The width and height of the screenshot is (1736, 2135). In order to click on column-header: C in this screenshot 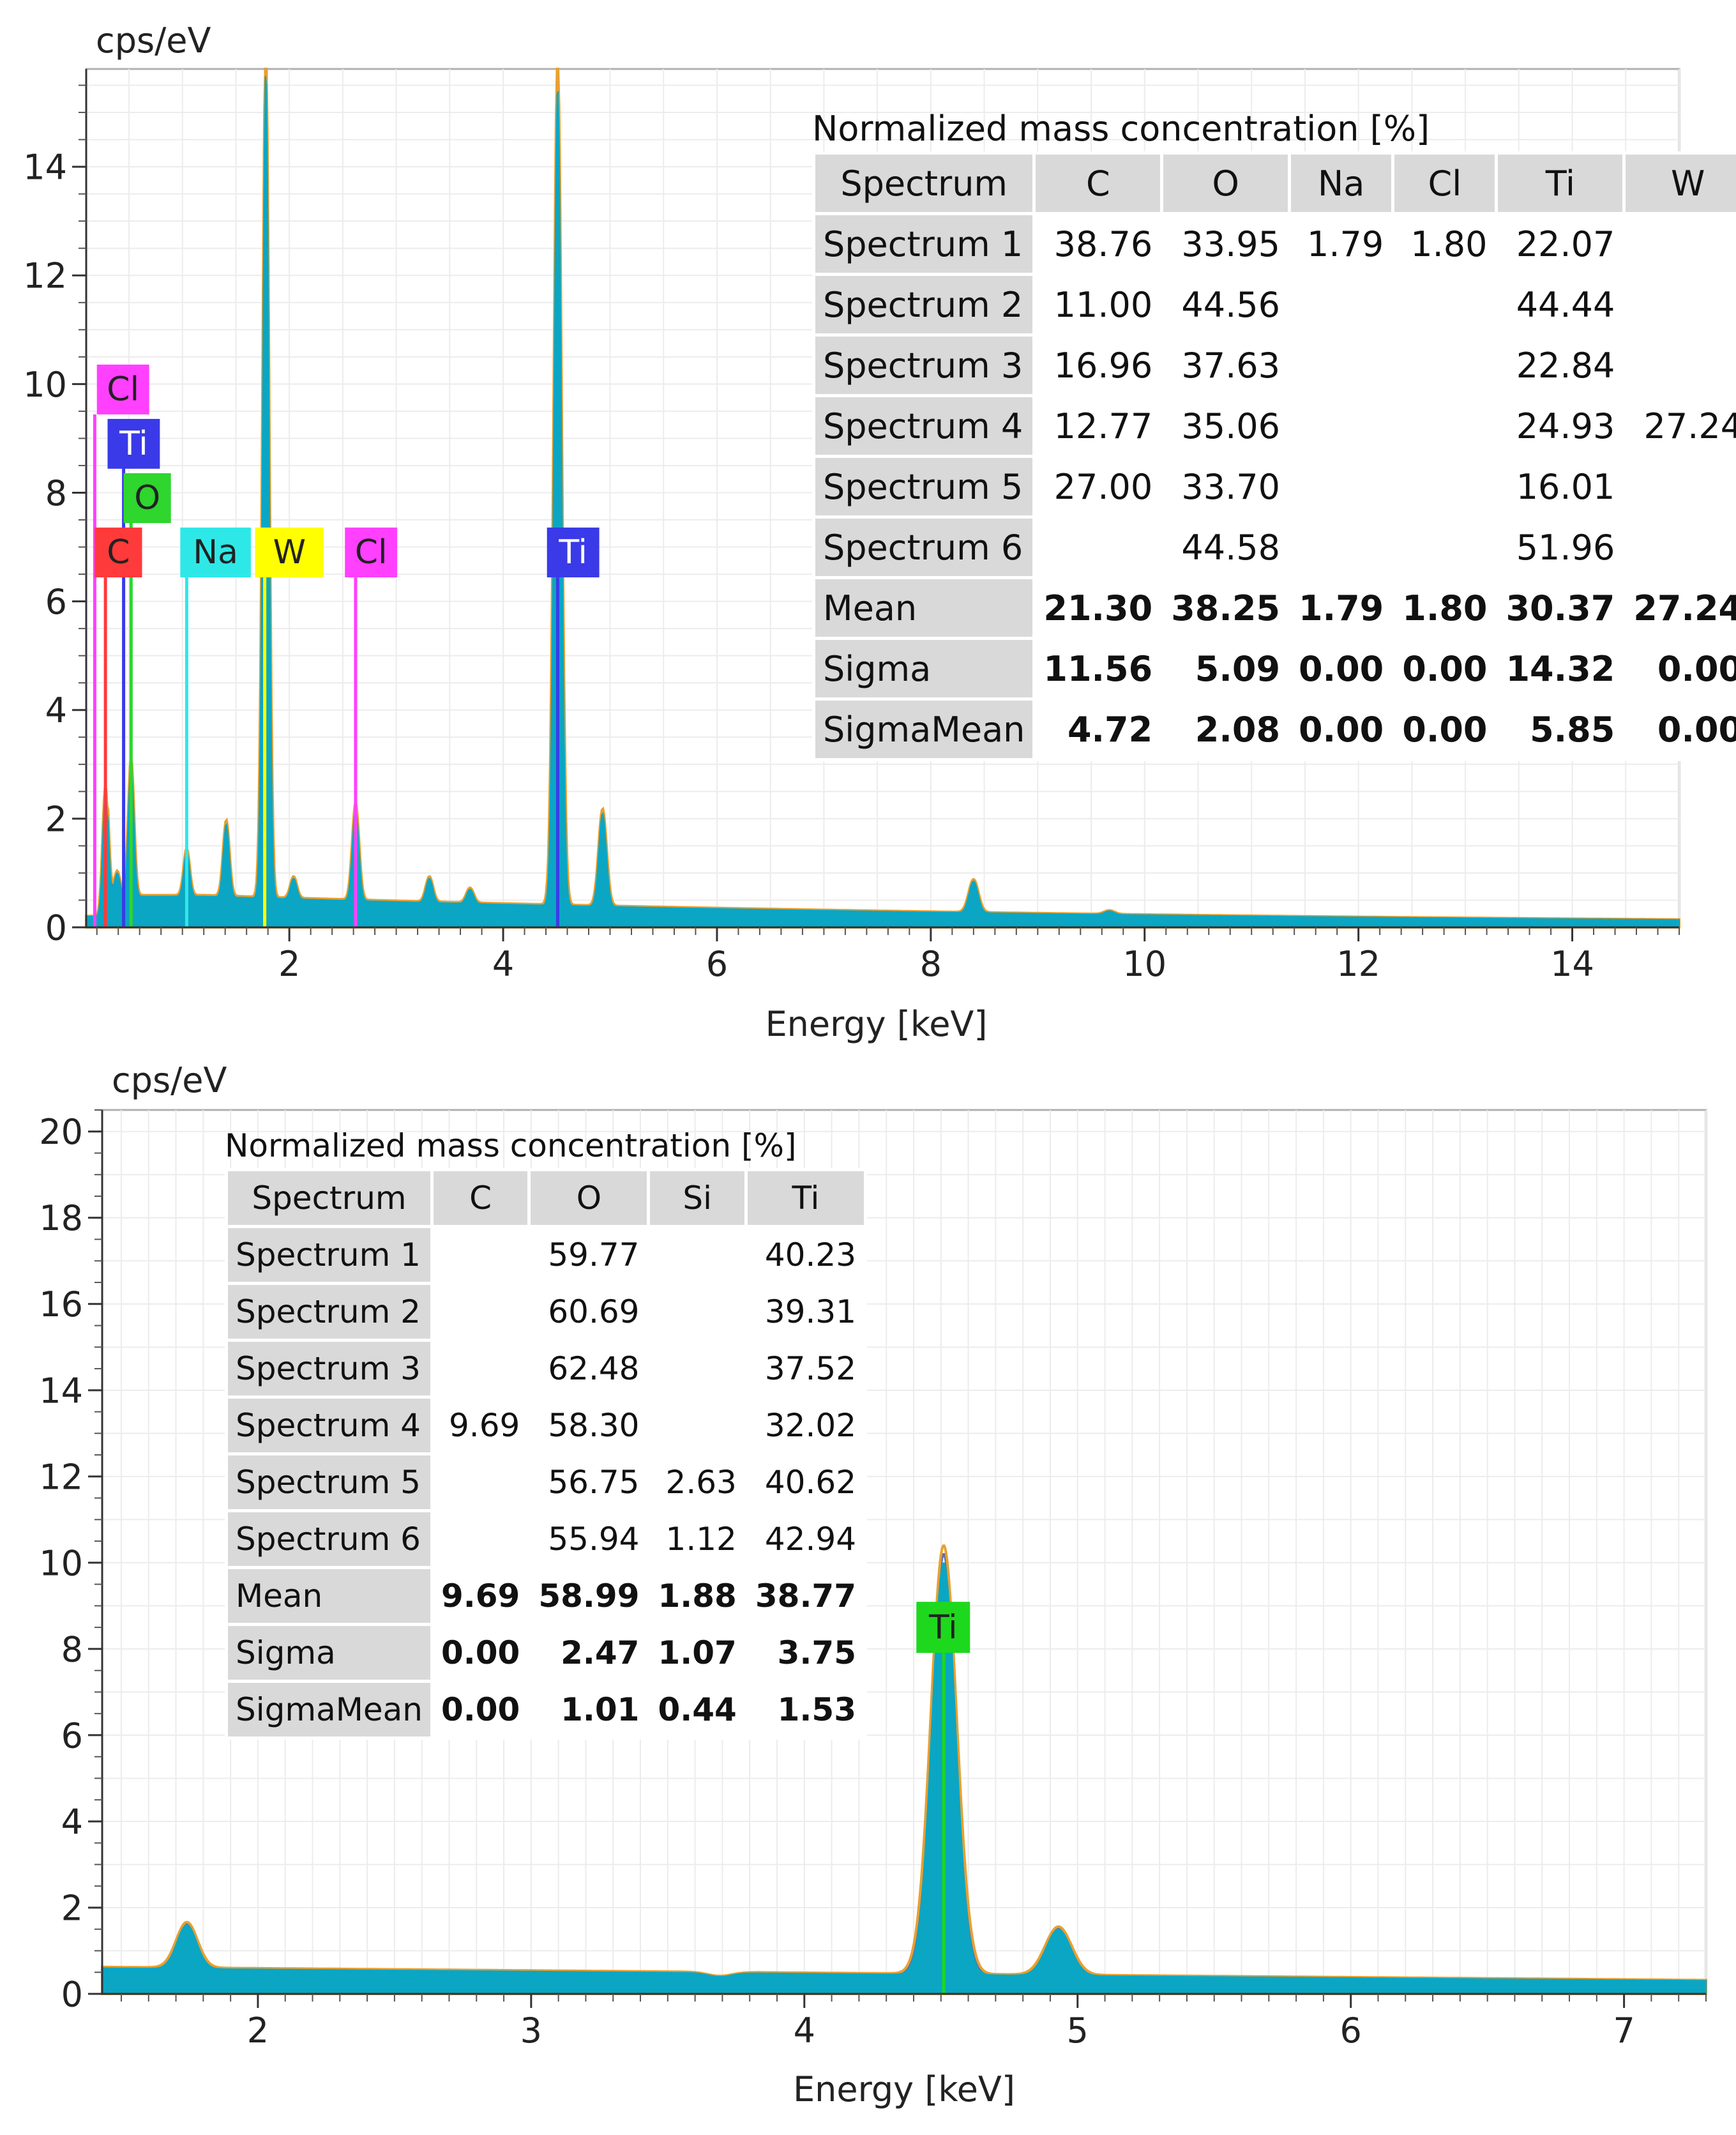, I will do `click(480, 1198)`.